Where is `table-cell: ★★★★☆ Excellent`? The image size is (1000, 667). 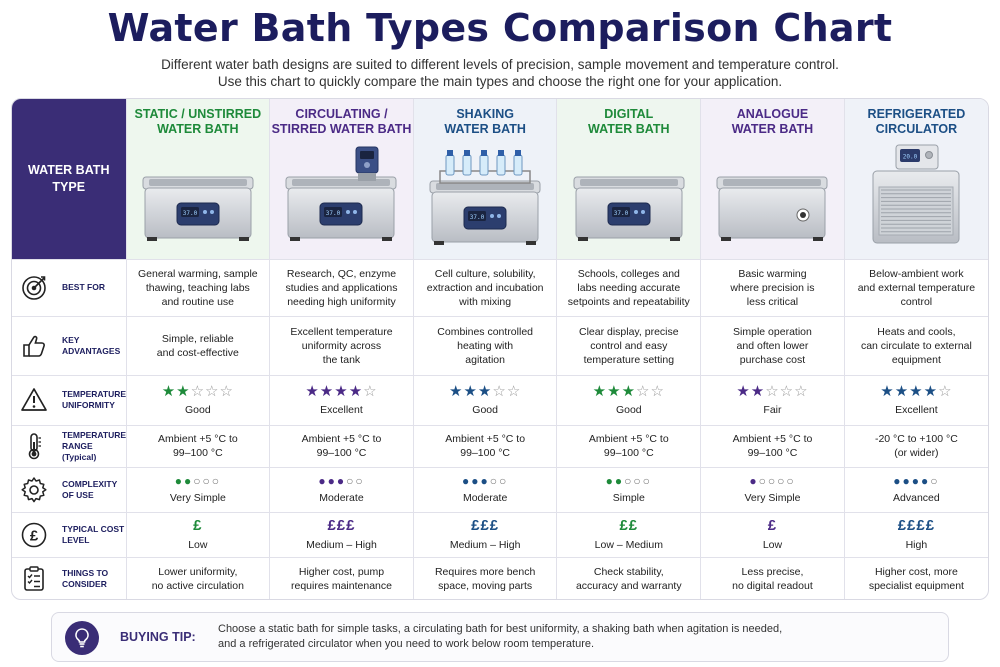
table-cell: ★★★★☆ Excellent is located at coordinates (341, 400).